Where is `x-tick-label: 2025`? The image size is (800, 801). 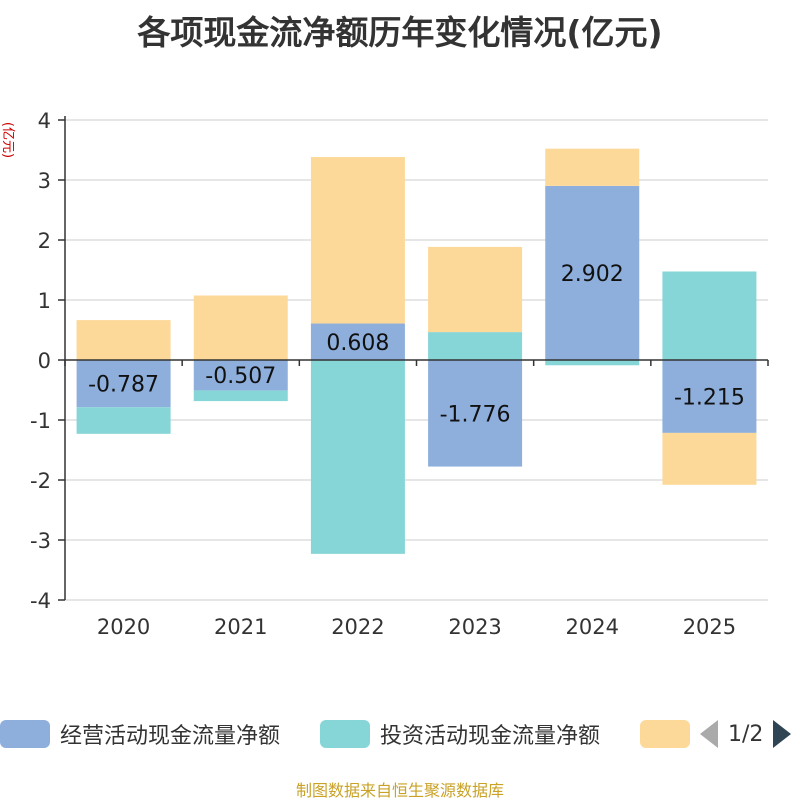
x-tick-label: 2025 is located at coordinates (709, 627).